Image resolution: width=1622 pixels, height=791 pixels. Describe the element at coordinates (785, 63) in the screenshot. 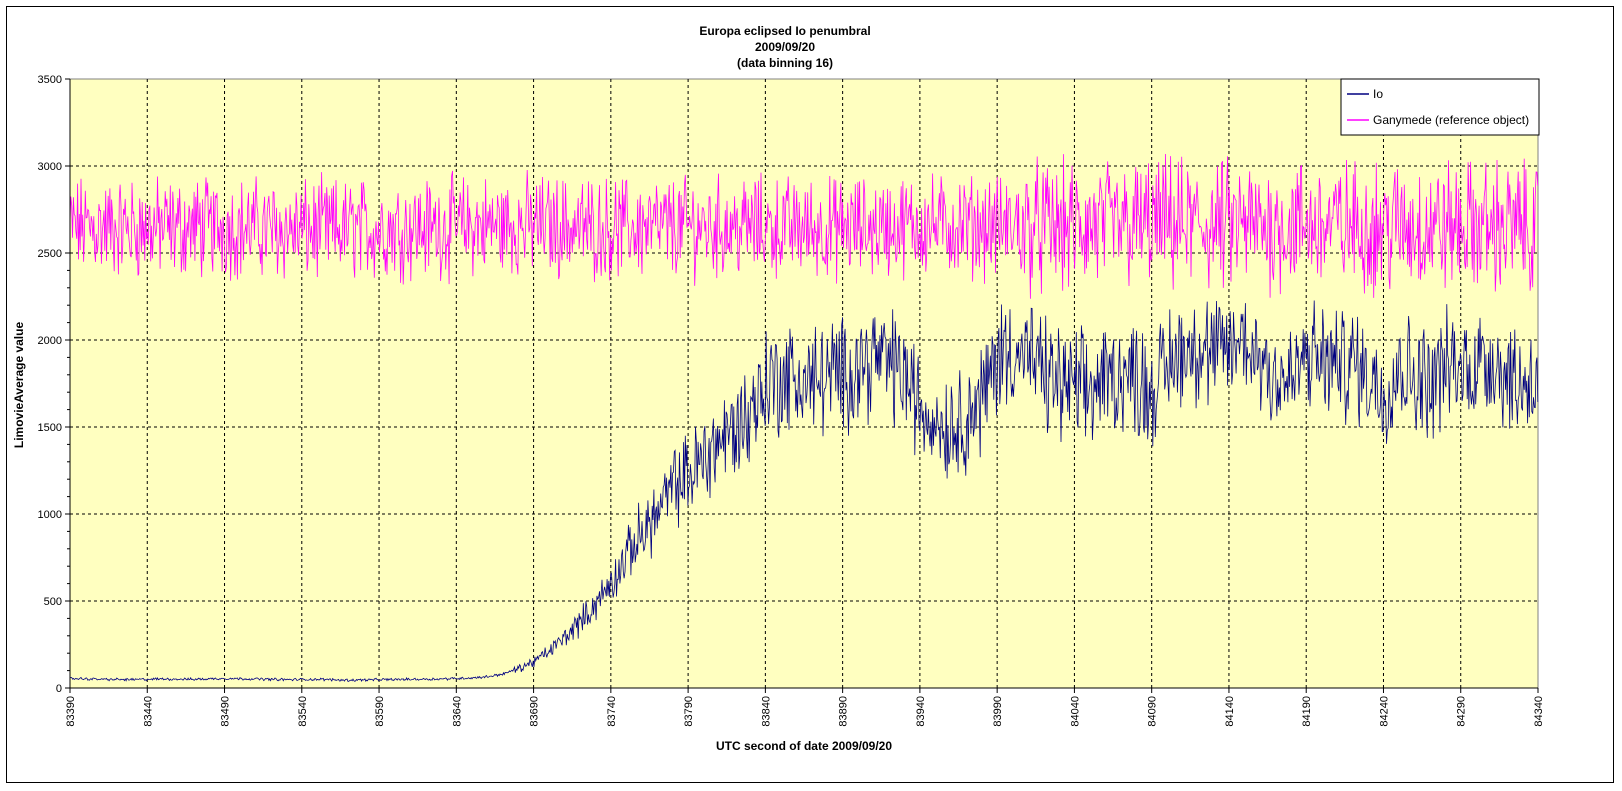

I see `chart-title-line-3: (data binning 16)` at that location.